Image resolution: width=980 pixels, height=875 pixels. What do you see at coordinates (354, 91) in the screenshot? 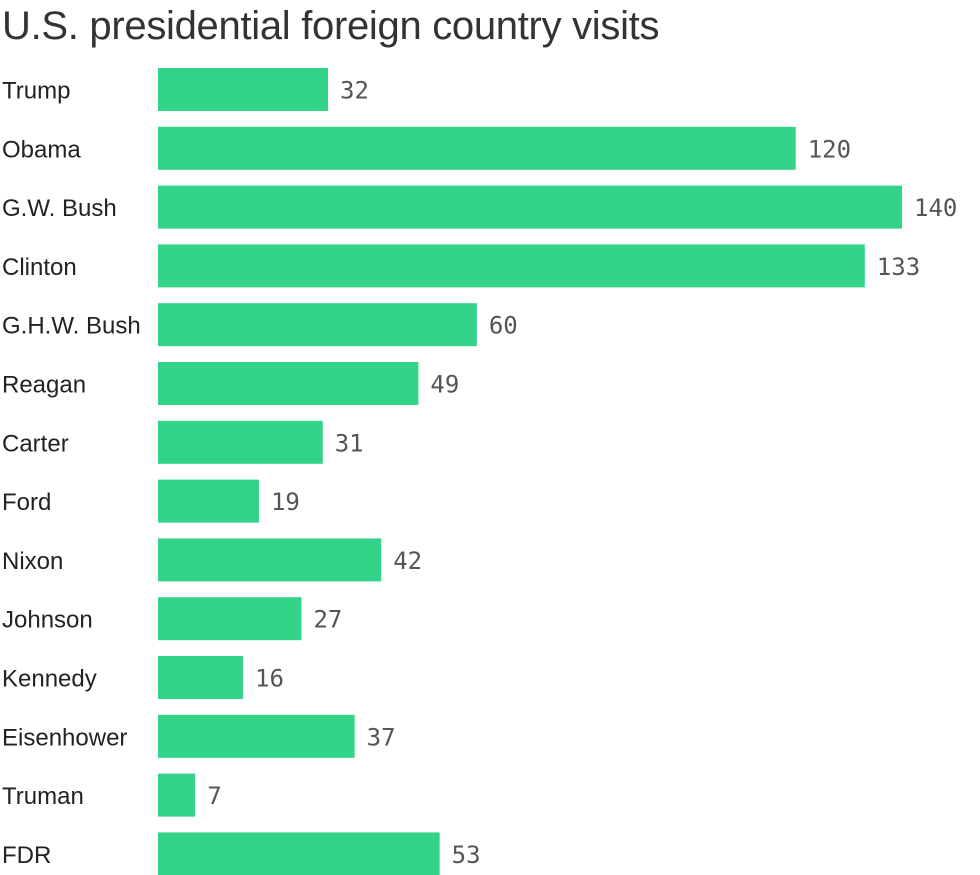
I see `value-label: 32` at bounding box center [354, 91].